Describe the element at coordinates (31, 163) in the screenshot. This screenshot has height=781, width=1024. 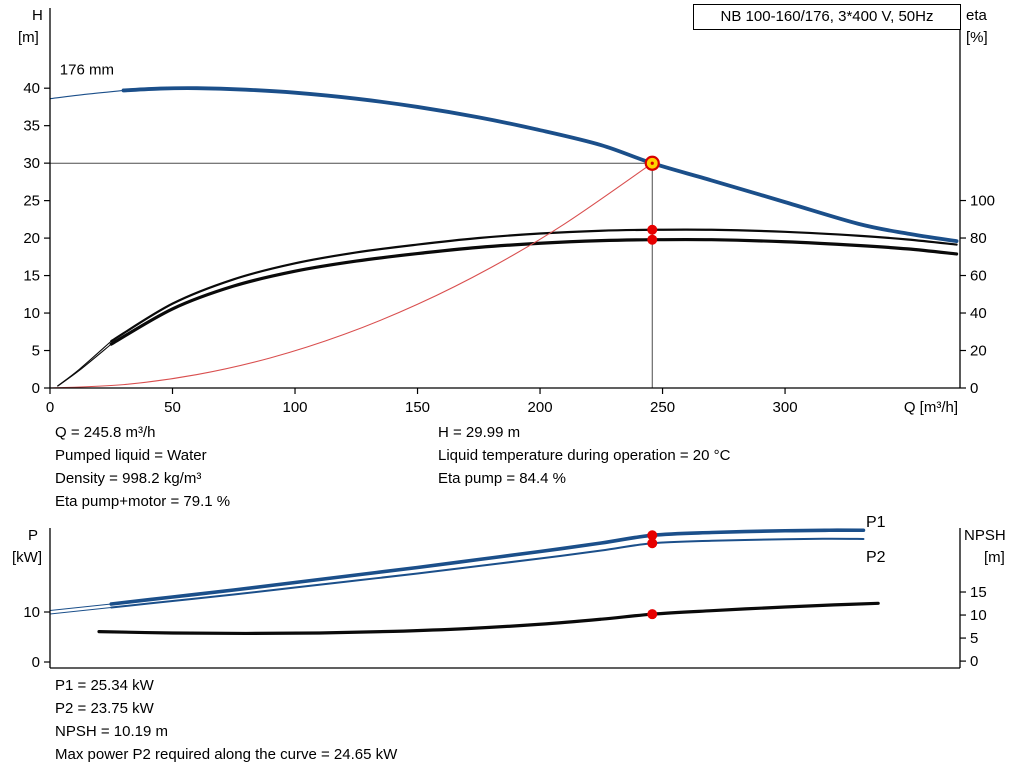
I see `y-left-tick-label: 30` at that location.